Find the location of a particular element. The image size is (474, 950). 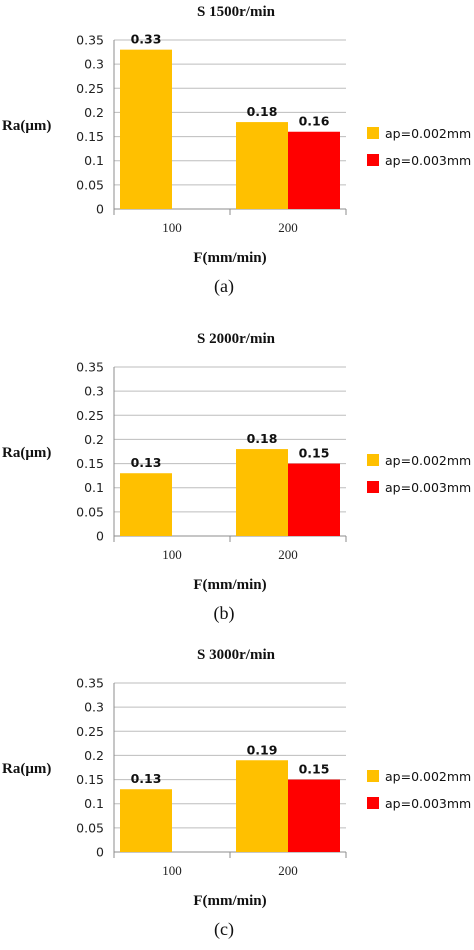

data-label: 0.33 is located at coordinates (146, 39).